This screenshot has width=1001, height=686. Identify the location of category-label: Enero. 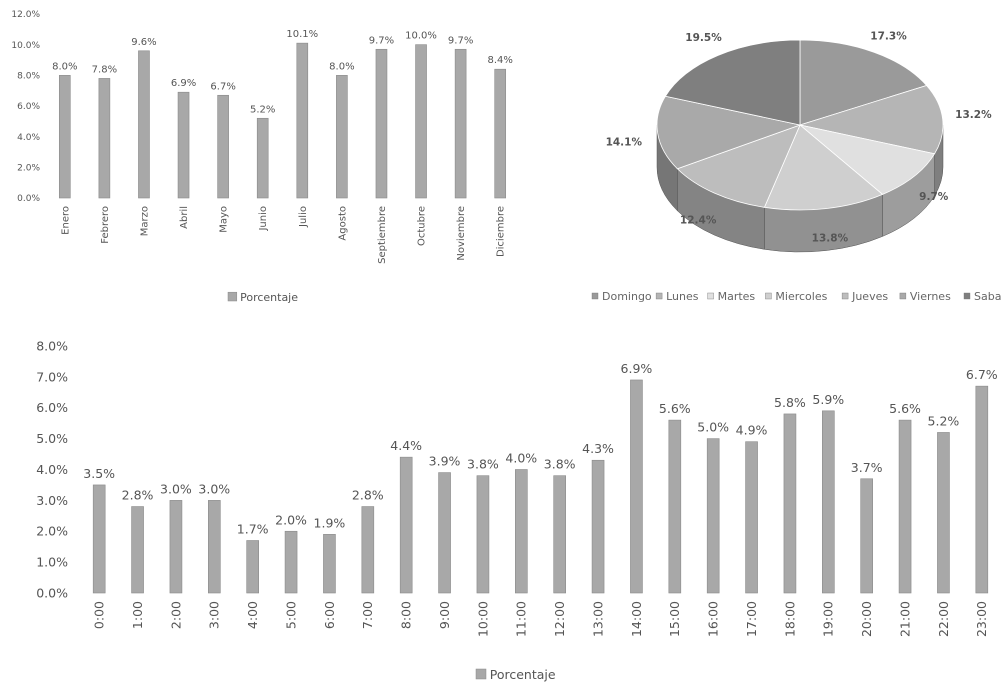
(65, 220).